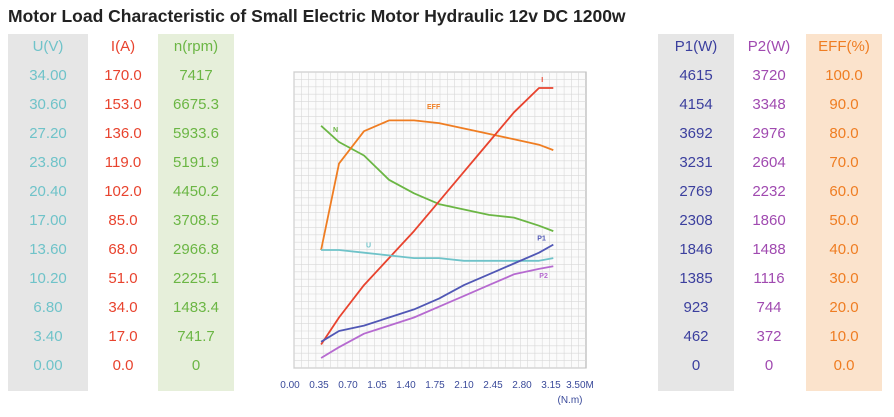 This screenshot has width=894, height=417. I want to click on p2-value: 1860, so click(769, 220).